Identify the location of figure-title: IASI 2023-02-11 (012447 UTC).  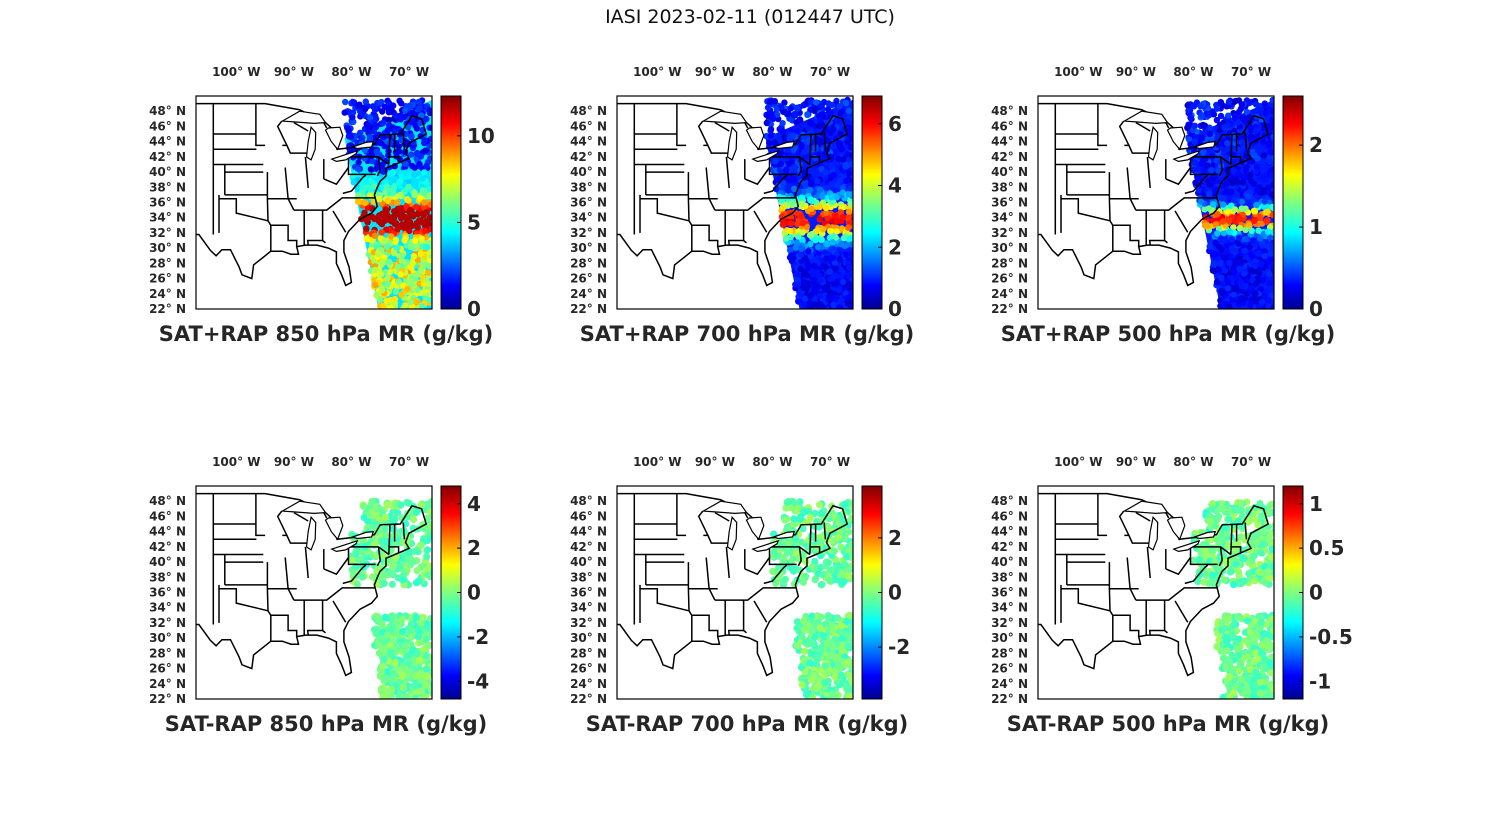
(750, 17).